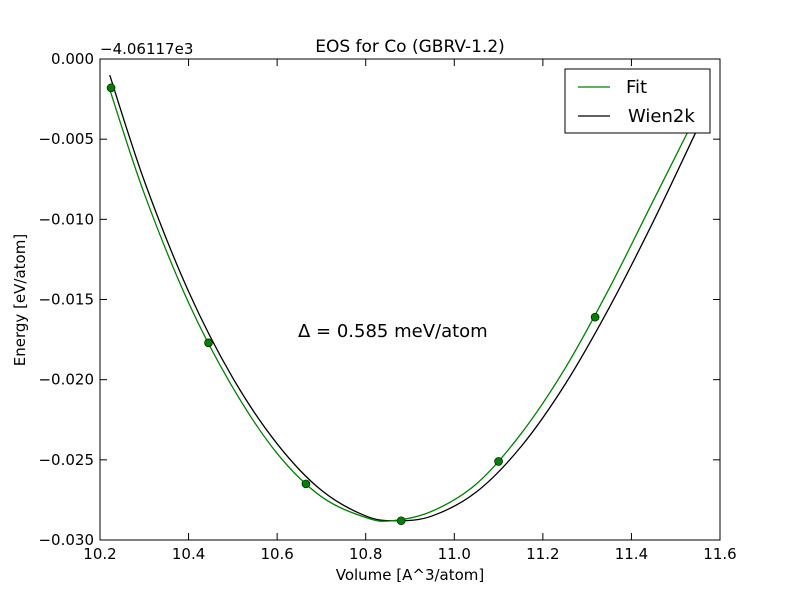 The height and width of the screenshot is (600, 800). I want to click on y-tick-label: −0.020, so click(66, 380).